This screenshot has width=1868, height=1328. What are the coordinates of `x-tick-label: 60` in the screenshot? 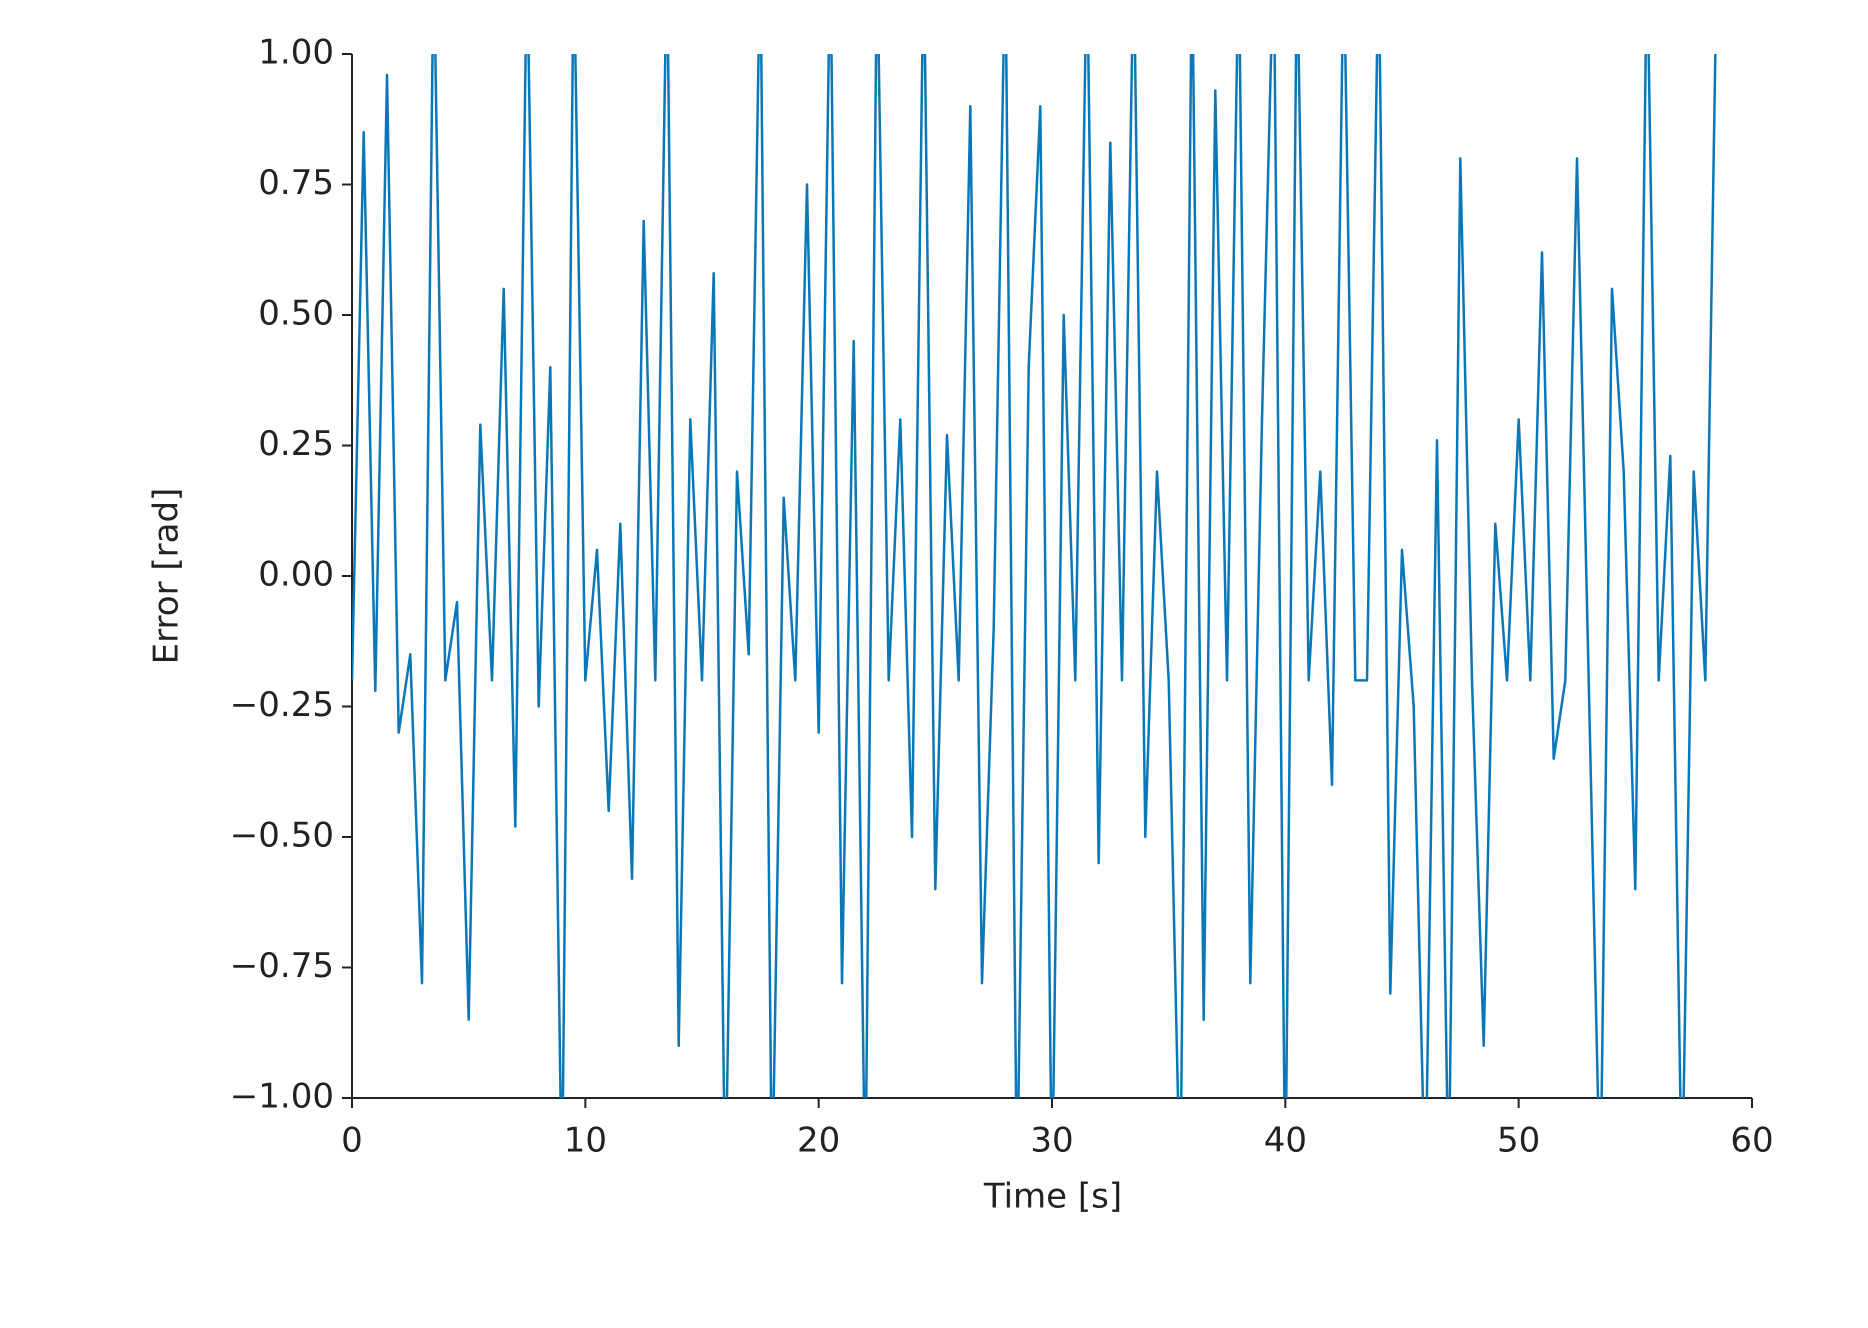 It's located at (1751, 1141).